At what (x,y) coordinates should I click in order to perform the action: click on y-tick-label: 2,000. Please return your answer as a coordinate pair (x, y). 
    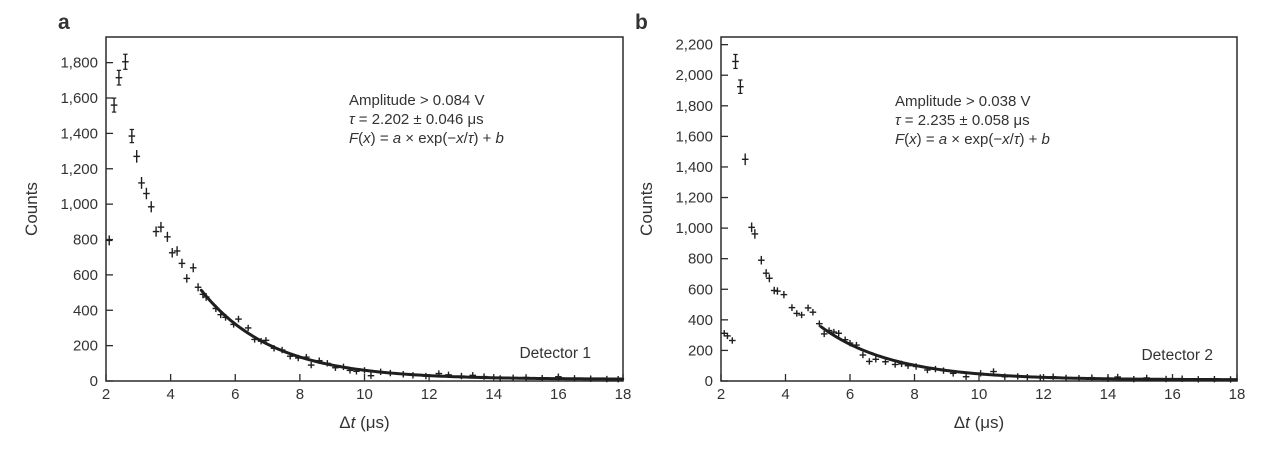
    Looking at the image, I should click on (694, 75).